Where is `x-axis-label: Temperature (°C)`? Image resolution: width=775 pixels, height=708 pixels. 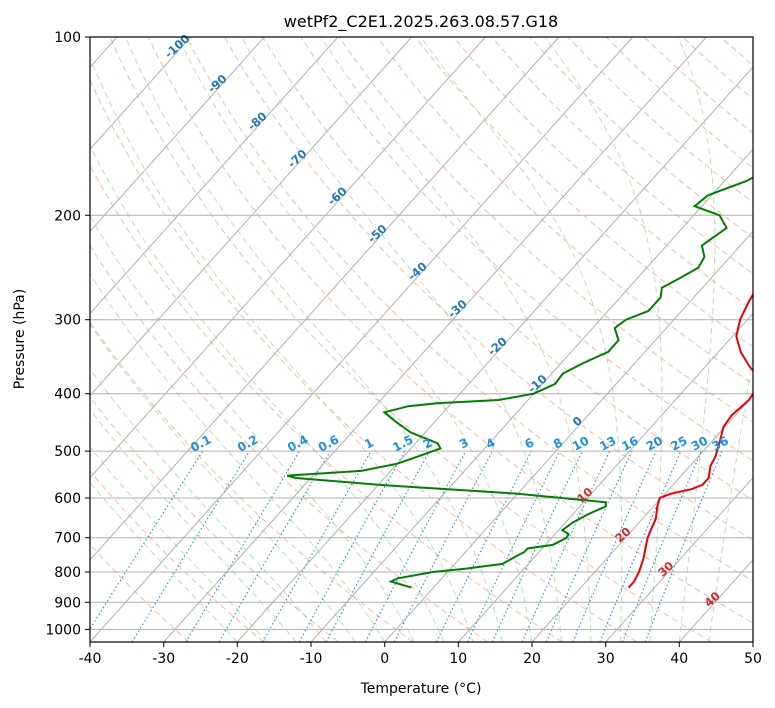 x-axis-label: Temperature (°C) is located at coordinates (421, 689).